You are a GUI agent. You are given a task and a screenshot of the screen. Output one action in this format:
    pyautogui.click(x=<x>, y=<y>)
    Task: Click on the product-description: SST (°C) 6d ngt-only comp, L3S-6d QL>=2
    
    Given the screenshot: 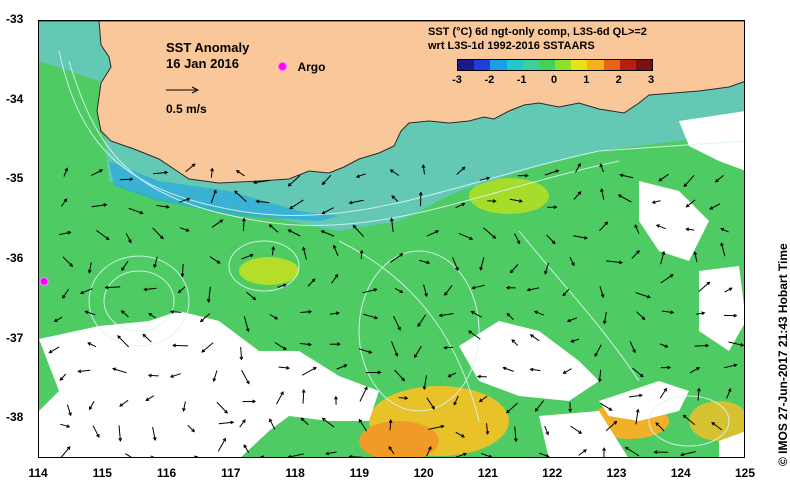 What is the action you would take?
    pyautogui.click(x=537, y=32)
    